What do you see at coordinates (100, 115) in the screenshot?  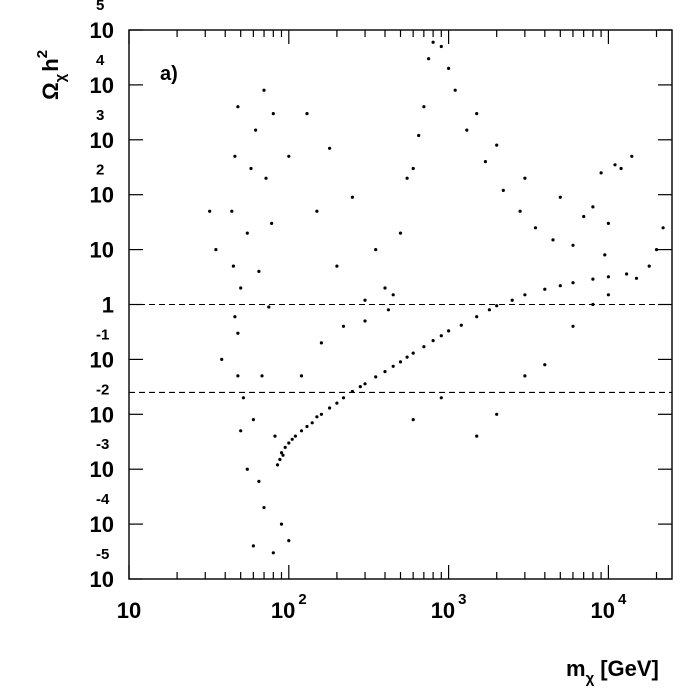 I see `y-tick-label-exp: 3` at bounding box center [100, 115].